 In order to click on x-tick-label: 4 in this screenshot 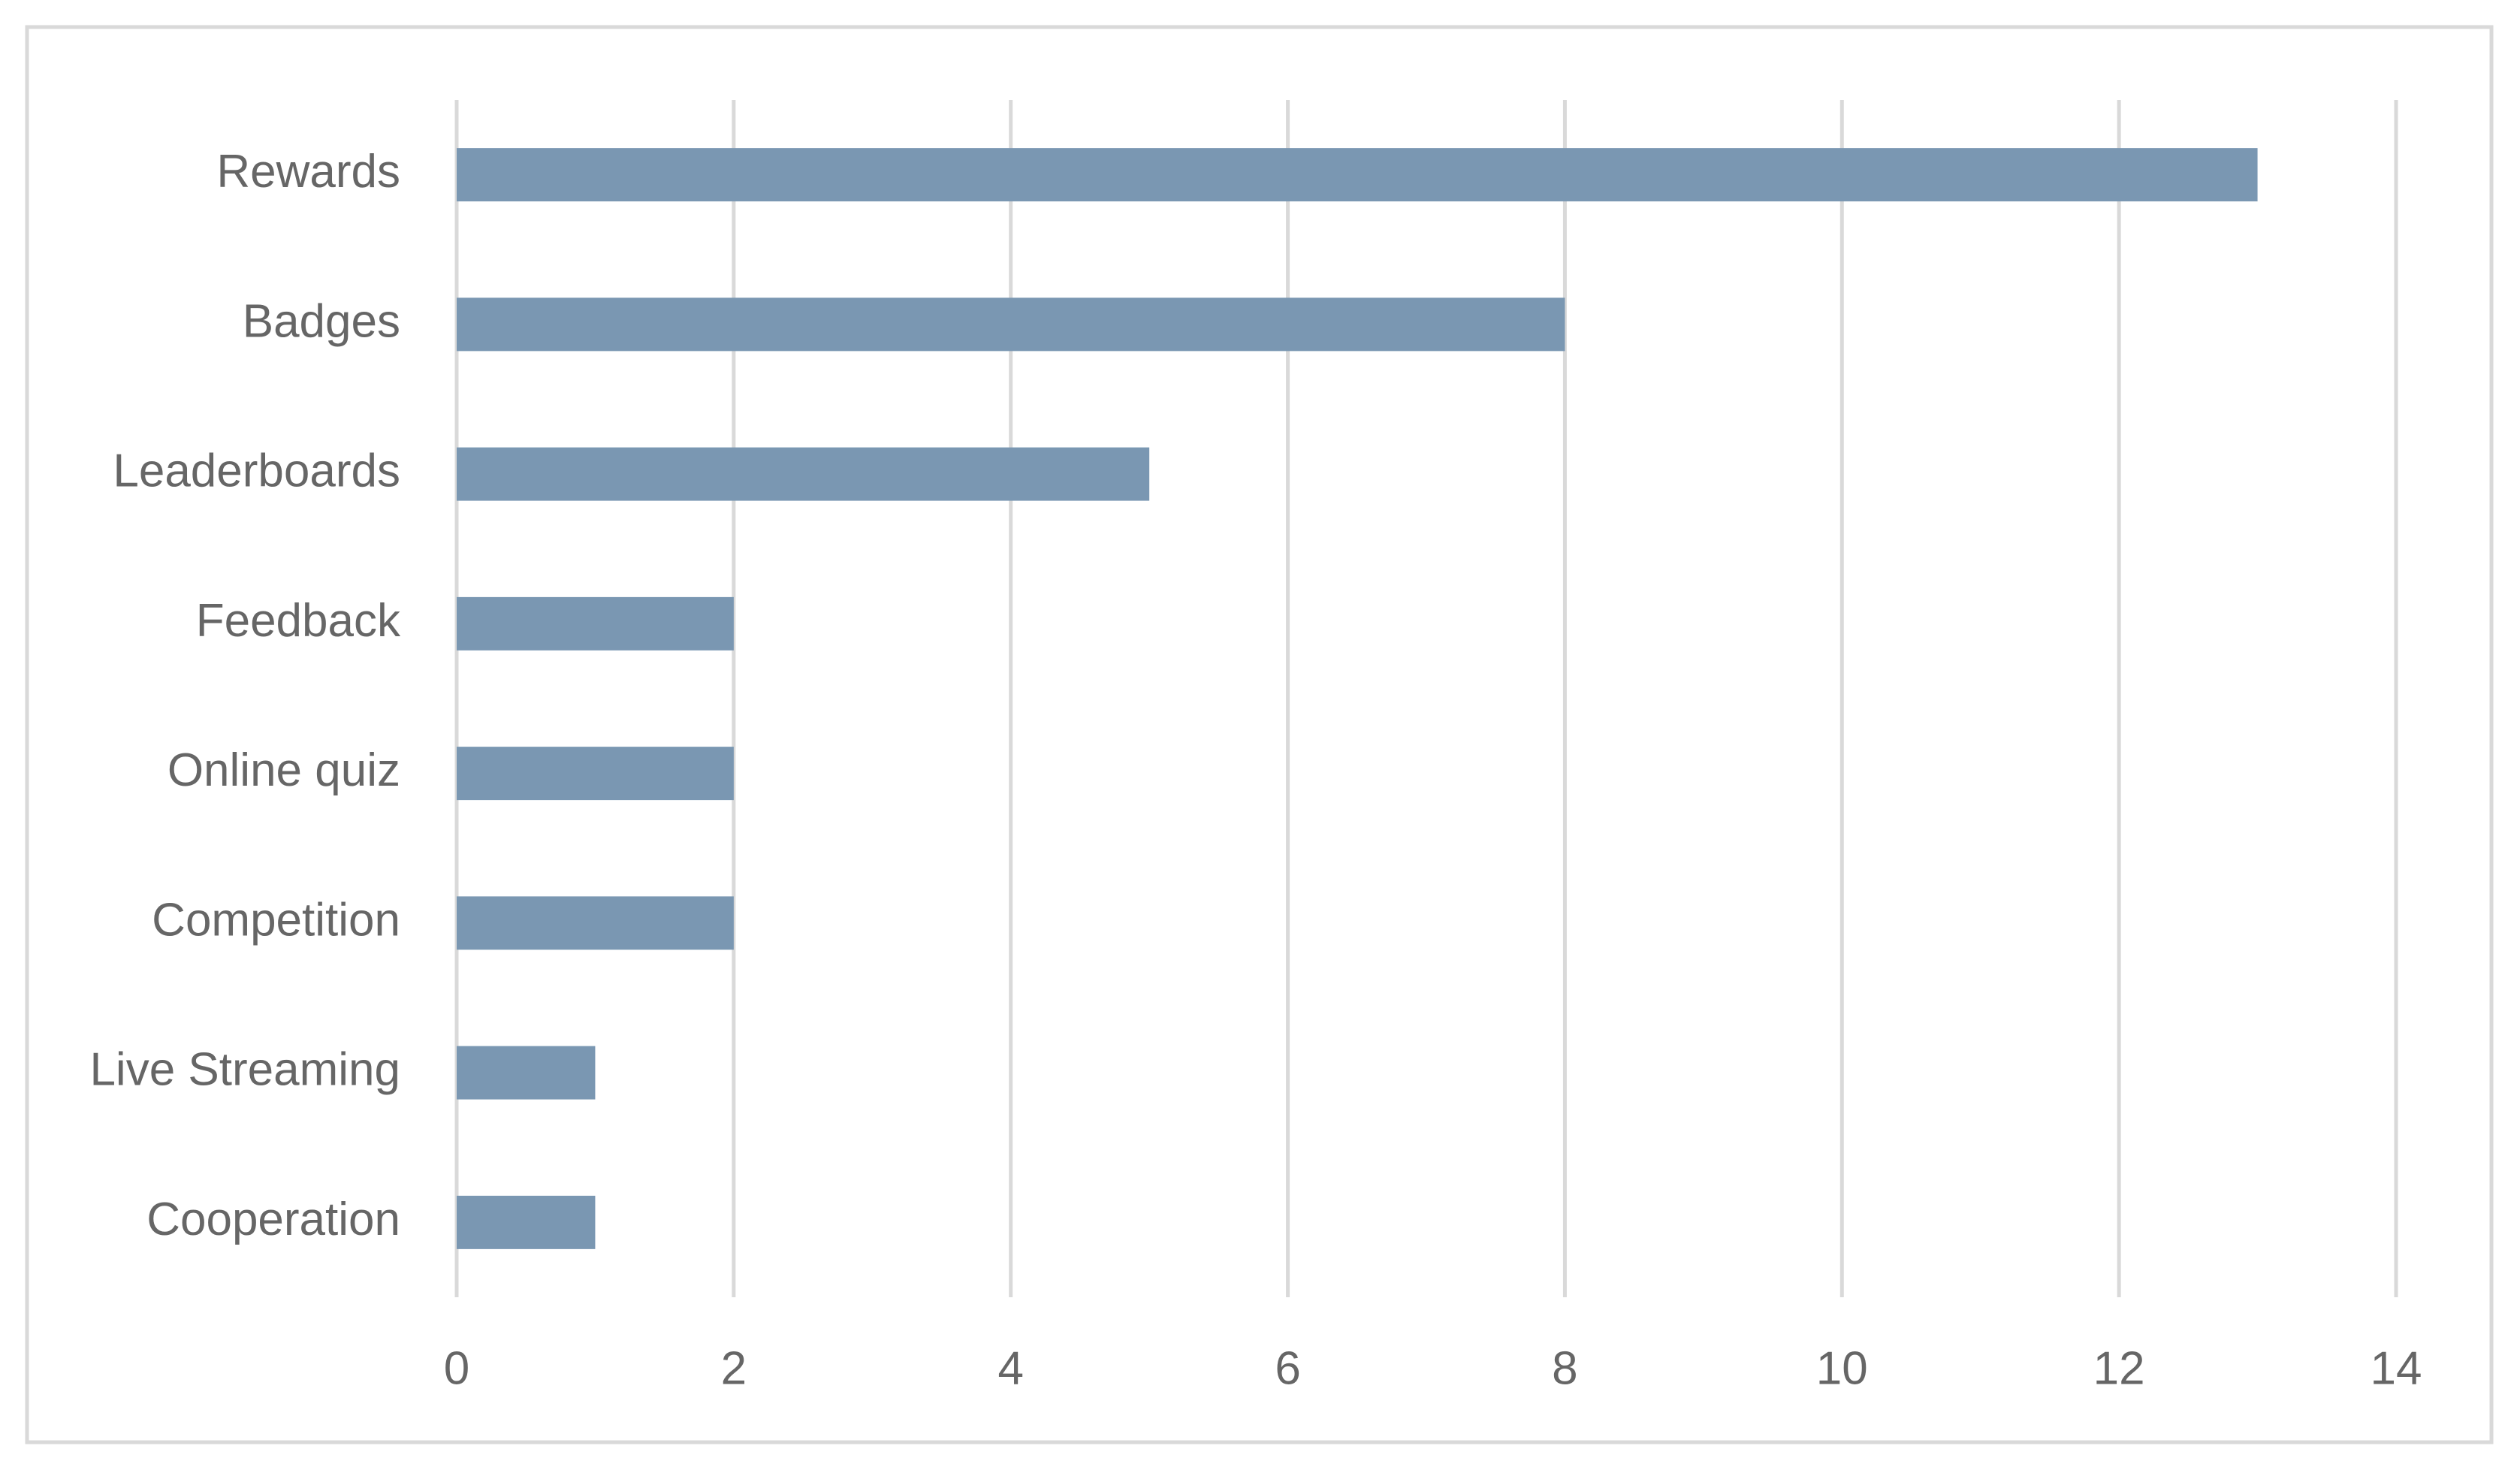, I will do `click(1010, 1368)`.